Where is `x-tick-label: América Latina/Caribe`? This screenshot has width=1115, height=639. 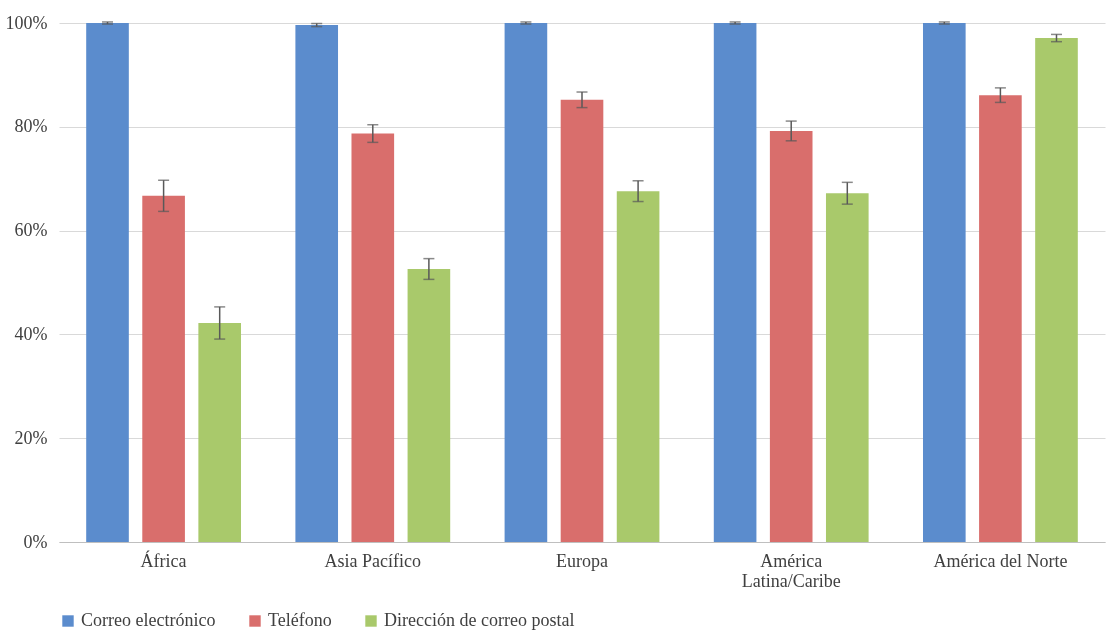
x-tick-label: América Latina/Caribe is located at coordinates (791, 570).